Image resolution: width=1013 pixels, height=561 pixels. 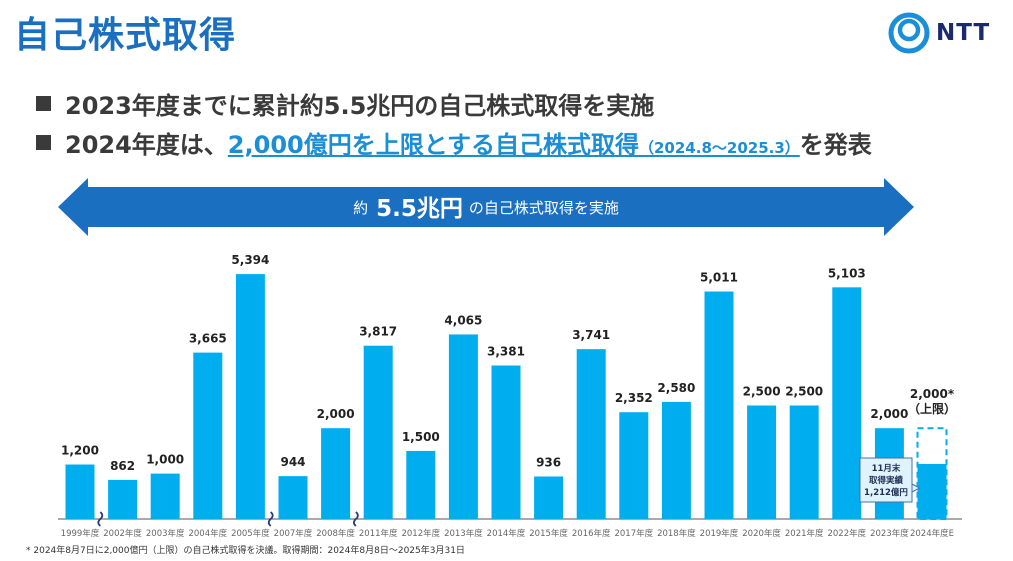 What do you see at coordinates (419, 209) in the screenshot?
I see `banner-amount: 5.5兆円` at bounding box center [419, 209].